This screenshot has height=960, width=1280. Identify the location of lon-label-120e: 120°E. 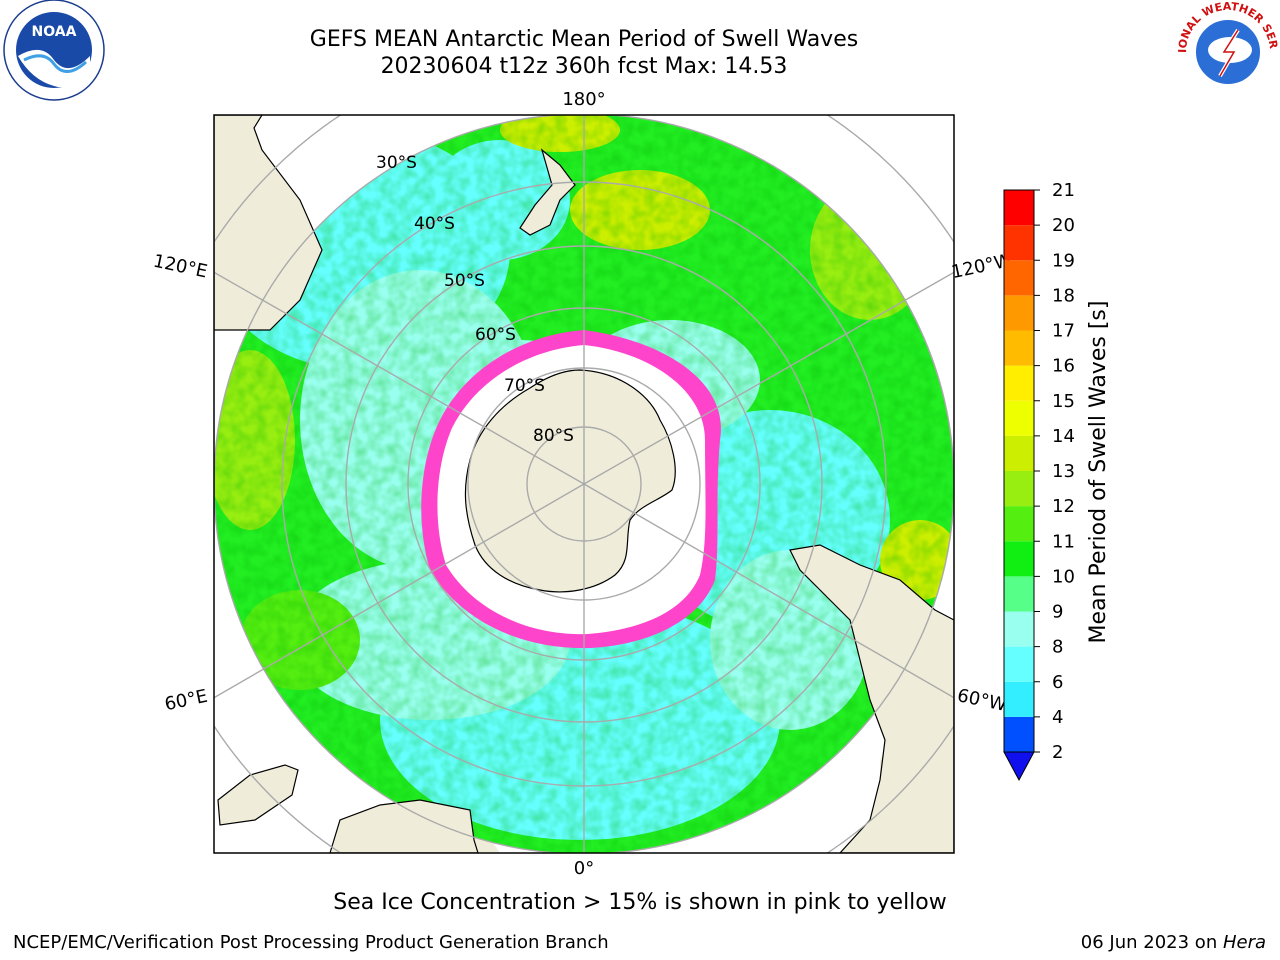
(180, 267).